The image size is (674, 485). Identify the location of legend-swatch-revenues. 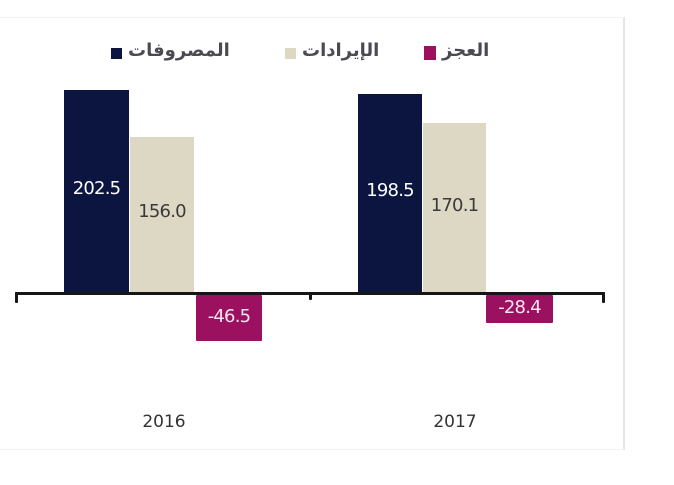
(290, 53).